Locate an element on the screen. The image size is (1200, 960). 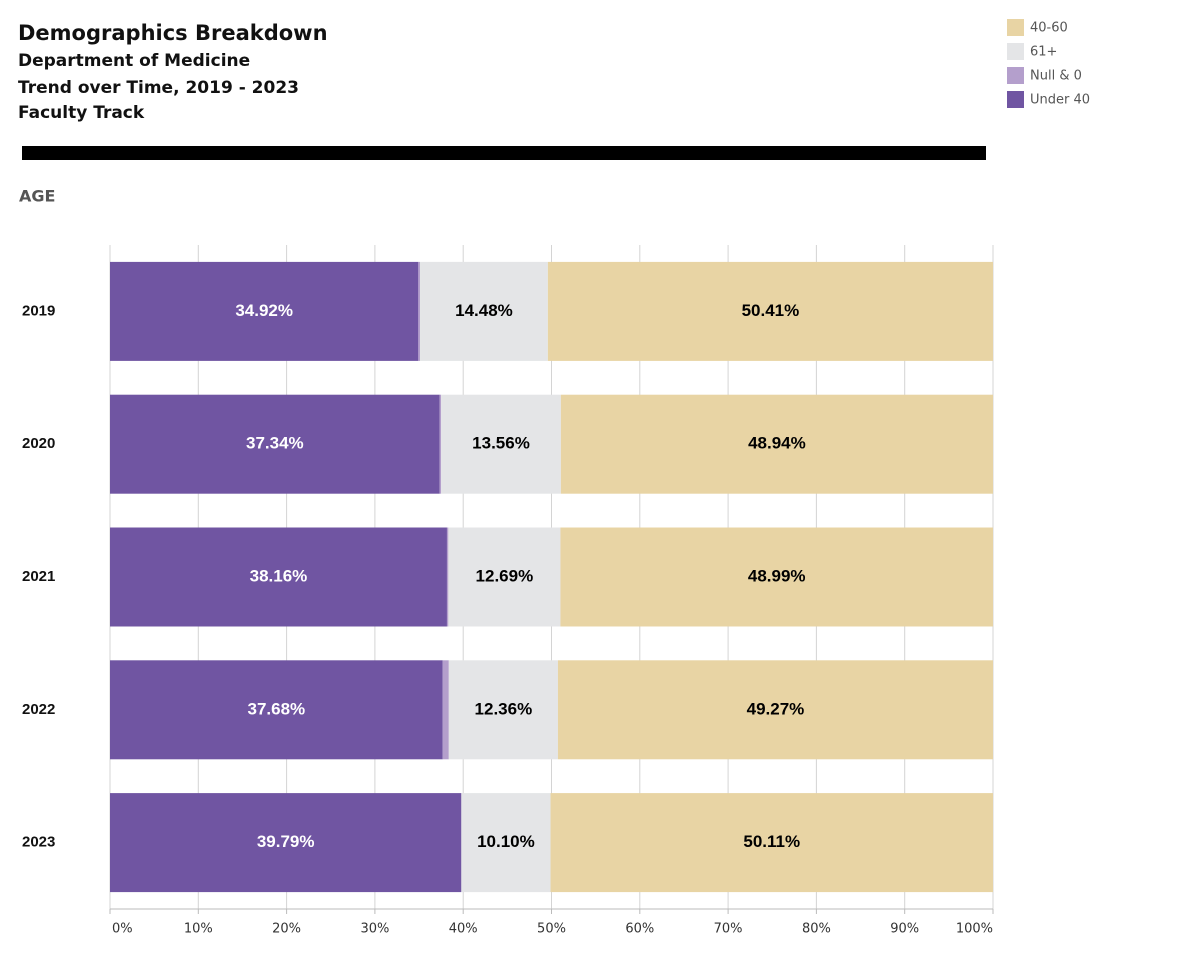
section-label: AGE is located at coordinates (37, 196).